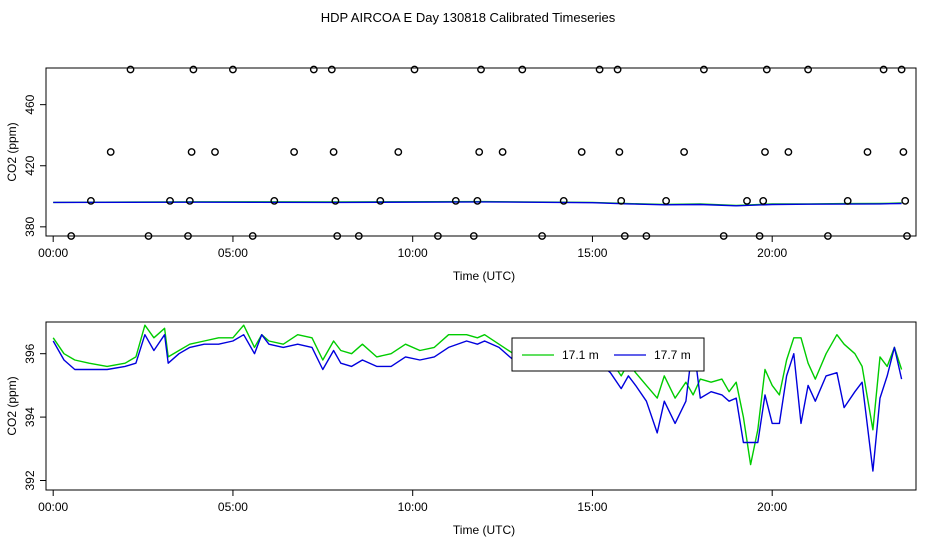 Image resolution: width=936 pixels, height=540 pixels. Describe the element at coordinates (592, 253) in the screenshot. I see `x-tick-label-top-3: 15:00` at that location.